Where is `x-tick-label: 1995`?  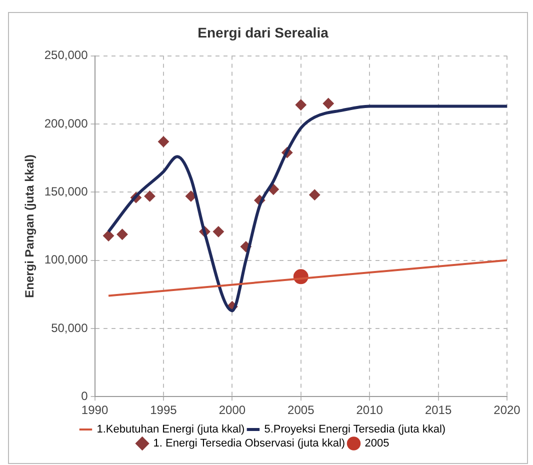
x-tick-label: 1995 is located at coordinates (164, 410).